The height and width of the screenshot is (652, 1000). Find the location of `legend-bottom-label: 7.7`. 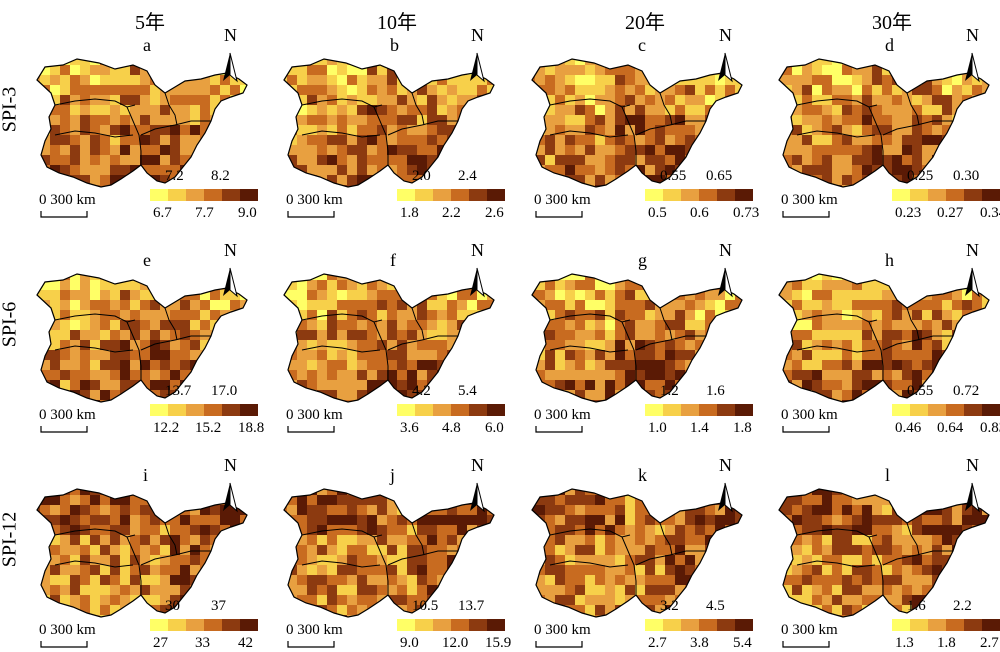

legend-bottom-label: 7.7 is located at coordinates (204, 213).